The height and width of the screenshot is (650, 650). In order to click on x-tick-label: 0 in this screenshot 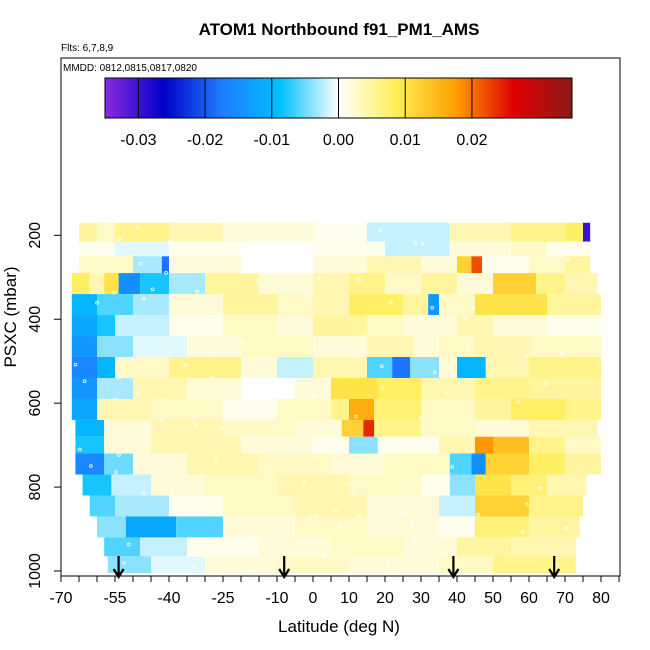, I will do `click(313, 598)`.